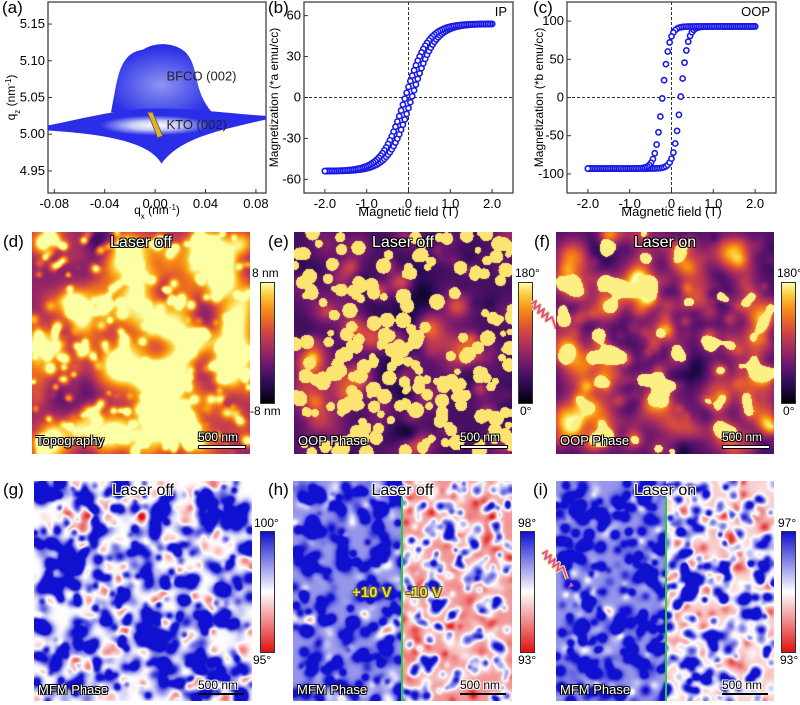  I want to click on y-tick-label: -100, so click(551, 173).